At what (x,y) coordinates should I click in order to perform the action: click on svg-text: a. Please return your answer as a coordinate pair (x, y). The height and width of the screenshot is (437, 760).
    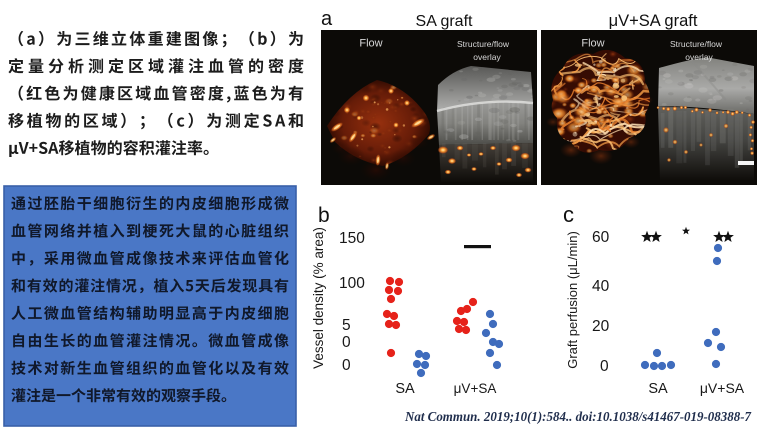
    Looking at the image, I should click on (327, 19).